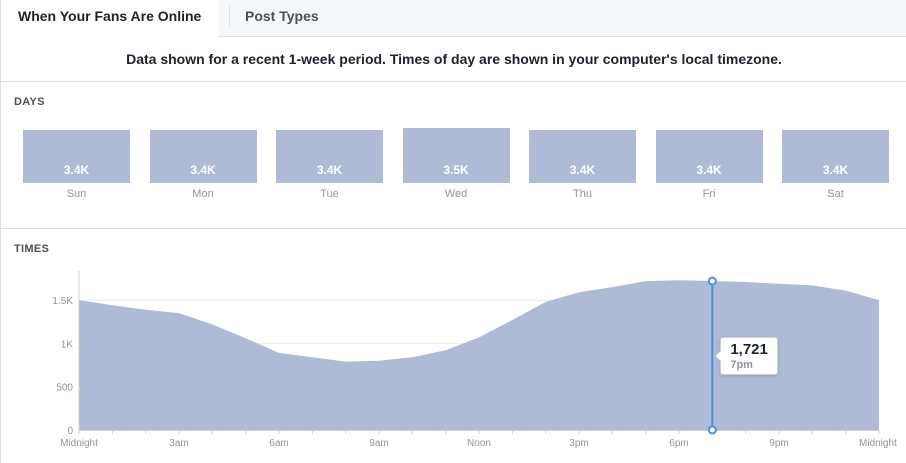  I want to click on day-fri: 3.4K Fri, so click(709, 165).